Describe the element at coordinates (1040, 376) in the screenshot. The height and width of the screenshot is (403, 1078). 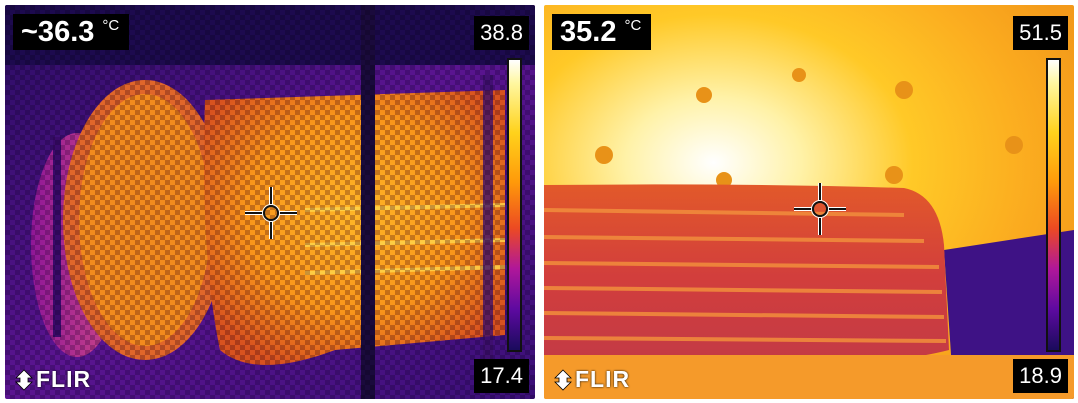
I see `scale-min-label: 18.9` at that location.